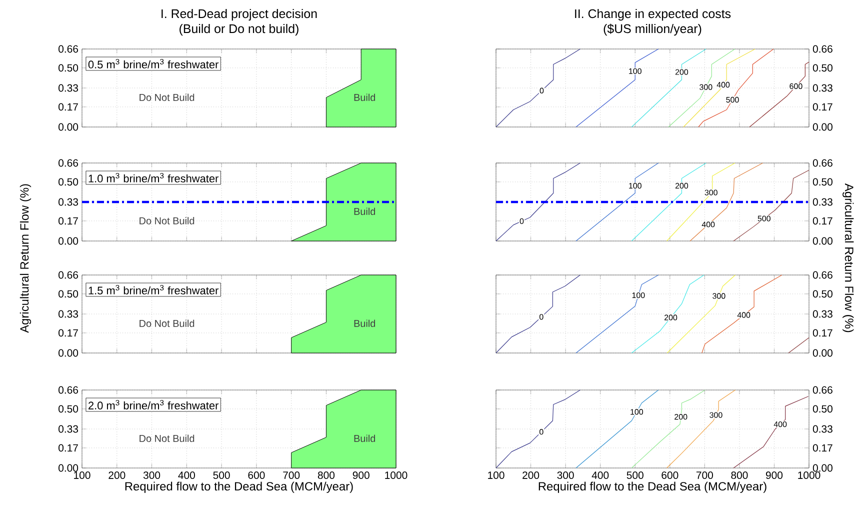  What do you see at coordinates (653, 30) in the screenshot?
I see `chart-subtitle: ($US million/year)` at bounding box center [653, 30].